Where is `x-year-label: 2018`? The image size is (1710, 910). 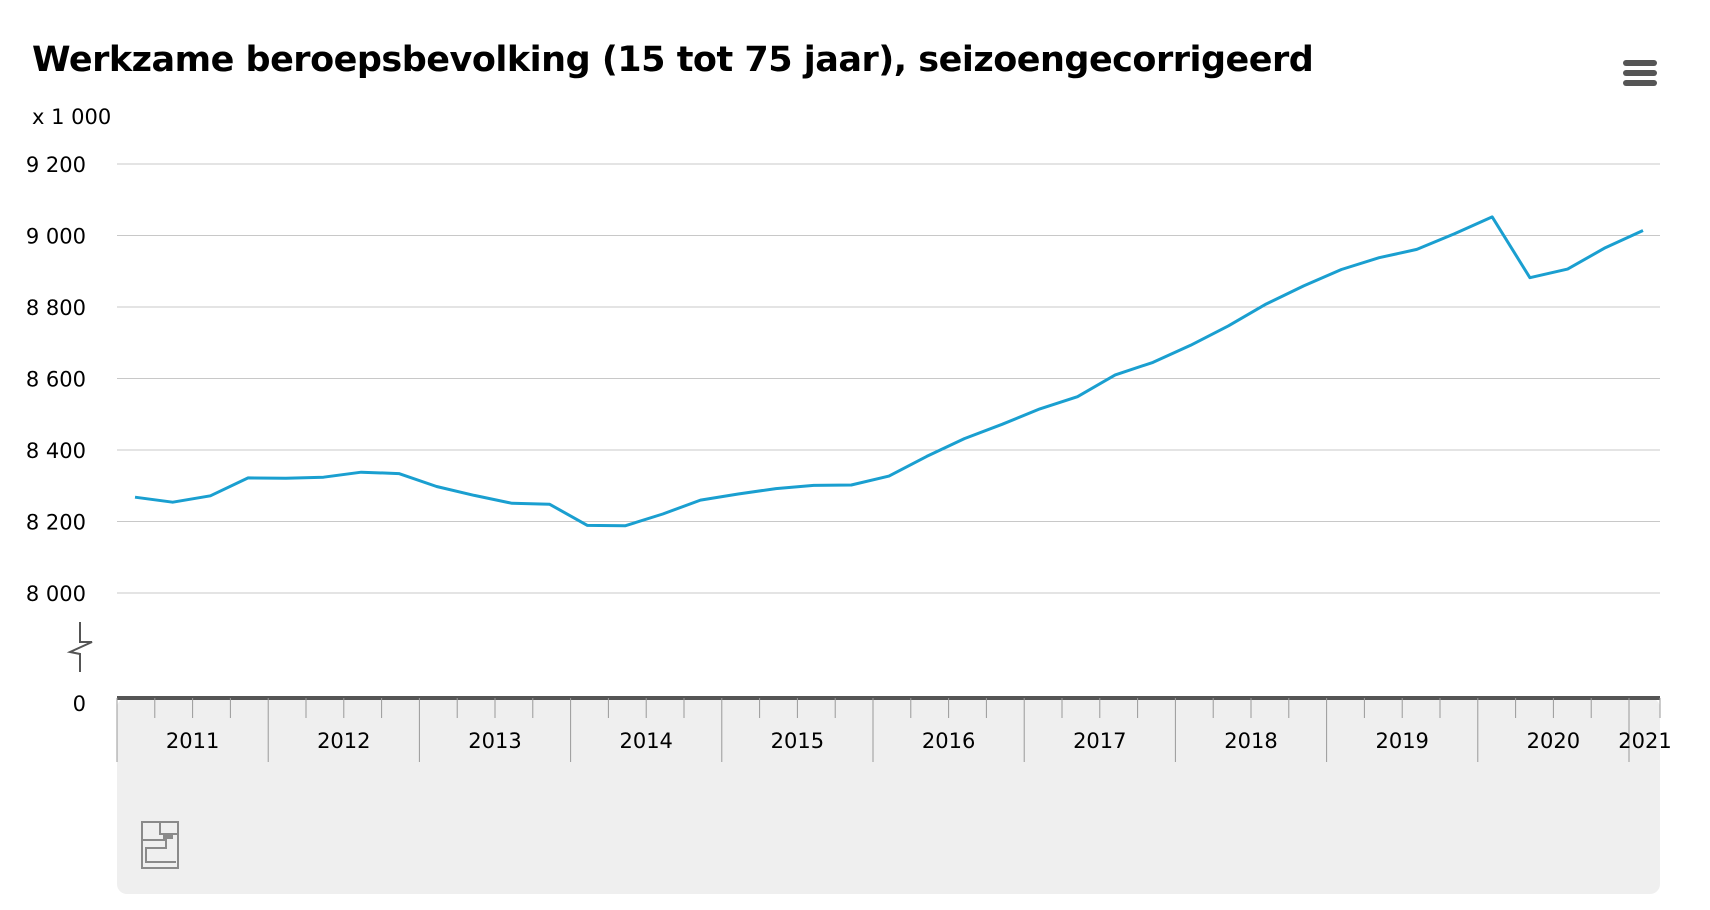
x-year-label: 2018 is located at coordinates (1250, 741).